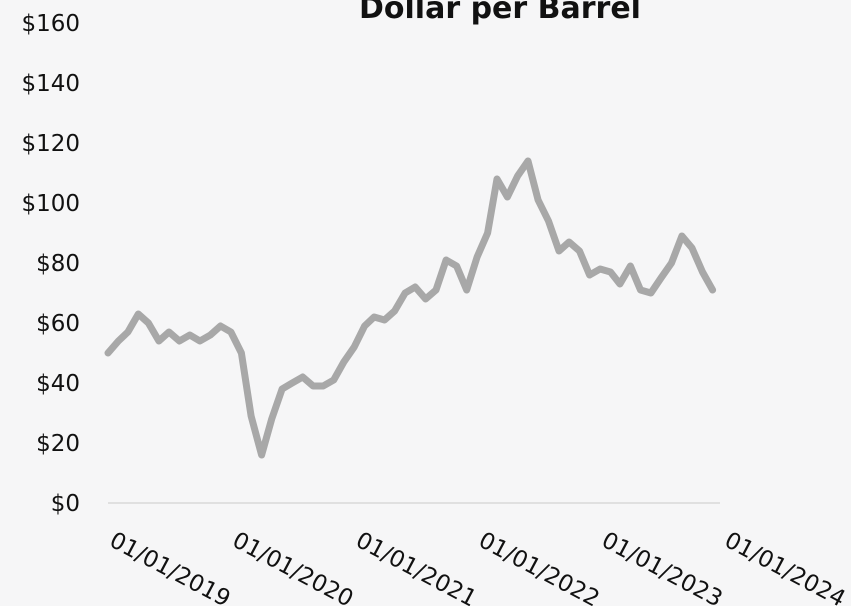 Image resolution: width=851 pixels, height=606 pixels. Describe the element at coordinates (58, 324) in the screenshot. I see `y-tick-label: $60` at that location.